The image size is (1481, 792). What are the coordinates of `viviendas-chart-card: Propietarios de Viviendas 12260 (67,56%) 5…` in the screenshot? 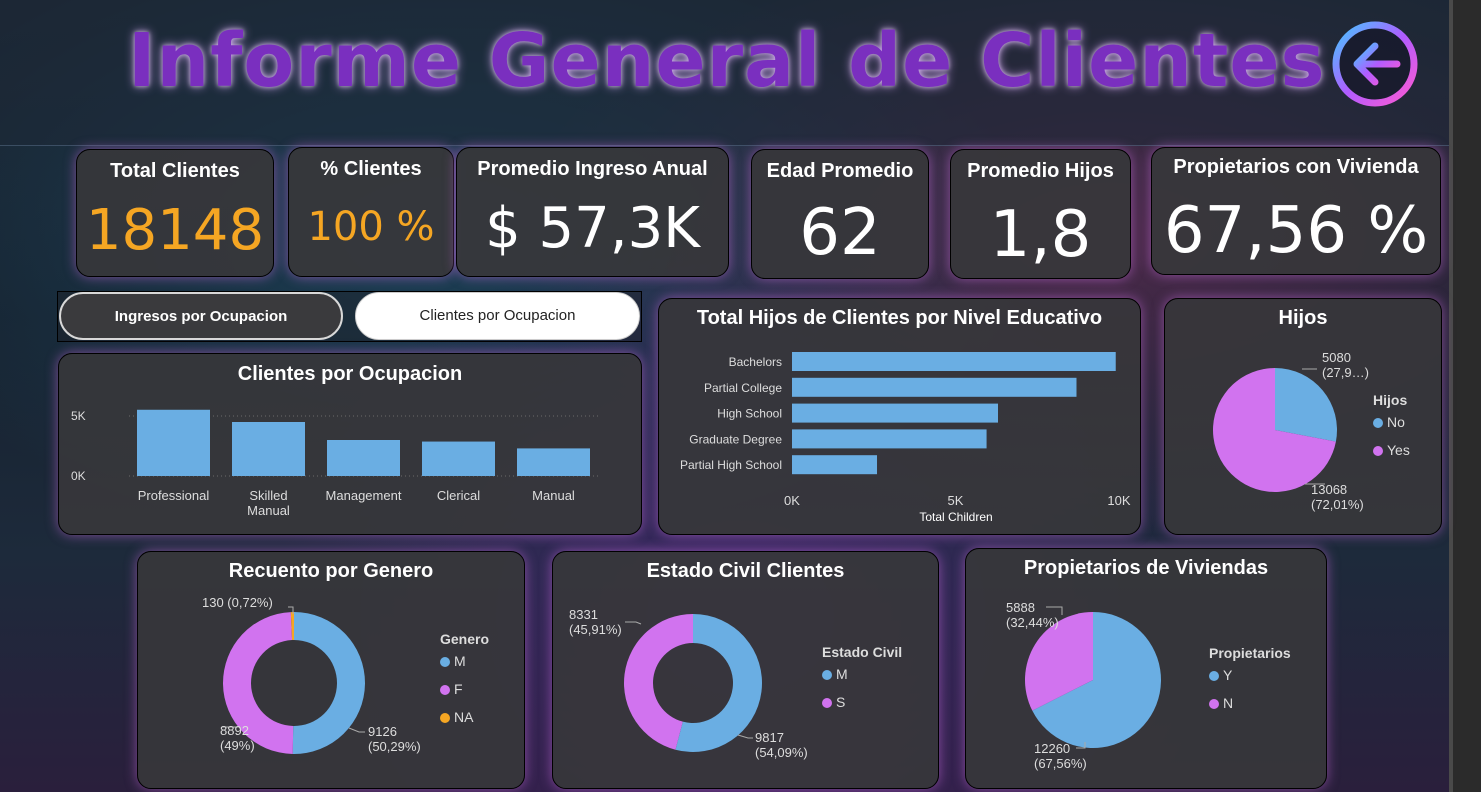 It's located at (1146, 668).